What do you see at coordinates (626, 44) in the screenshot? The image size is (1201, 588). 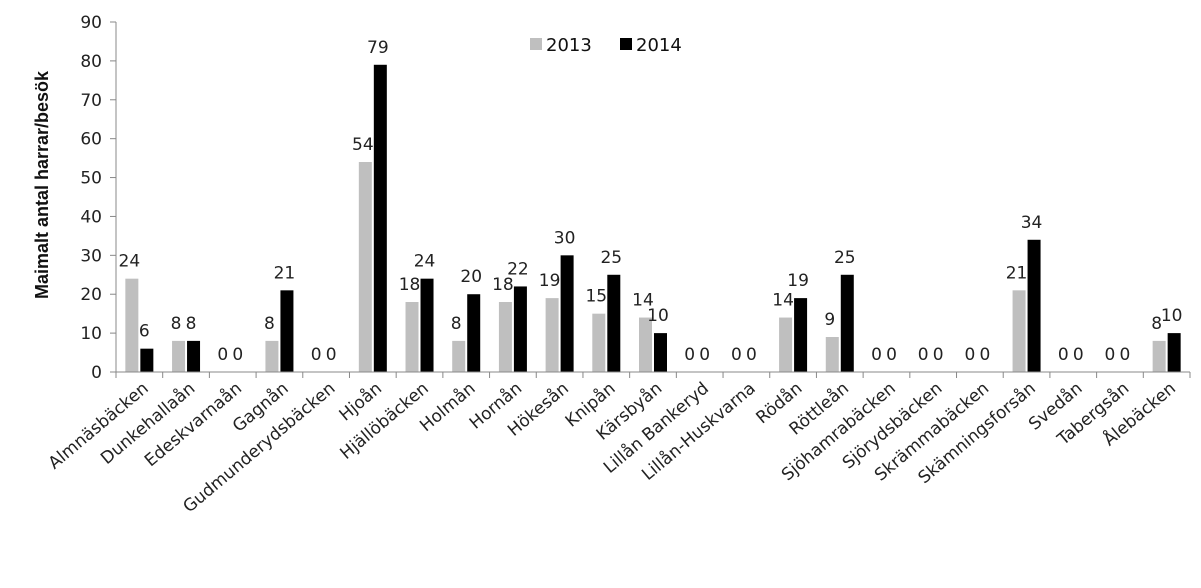 I see `legend-swatch-2014` at bounding box center [626, 44].